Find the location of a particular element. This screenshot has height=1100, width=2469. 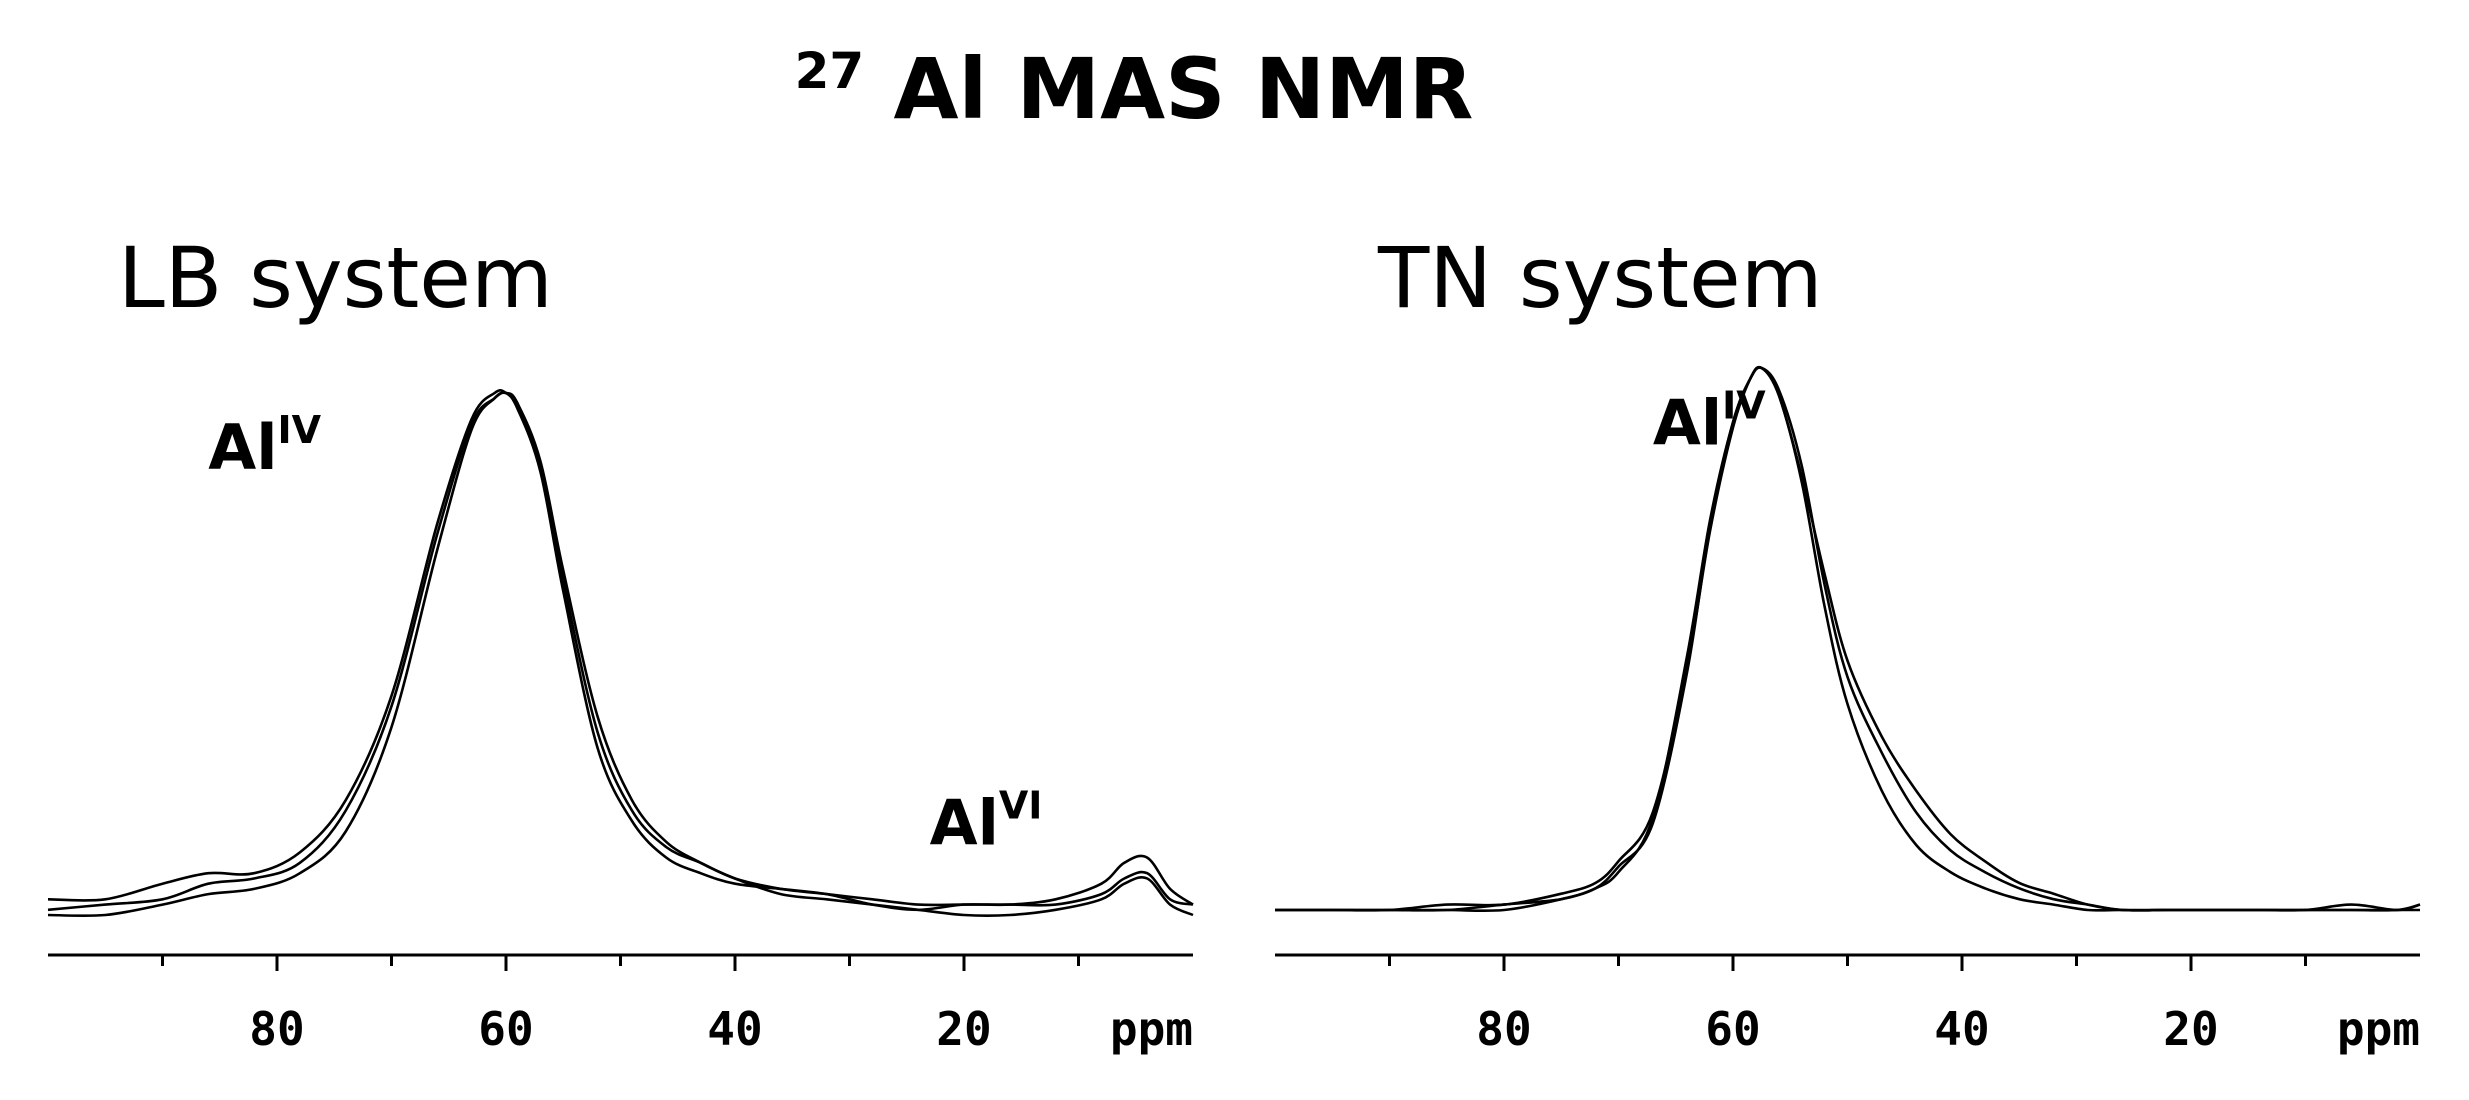

panel-title: TN system is located at coordinates (1600, 278).